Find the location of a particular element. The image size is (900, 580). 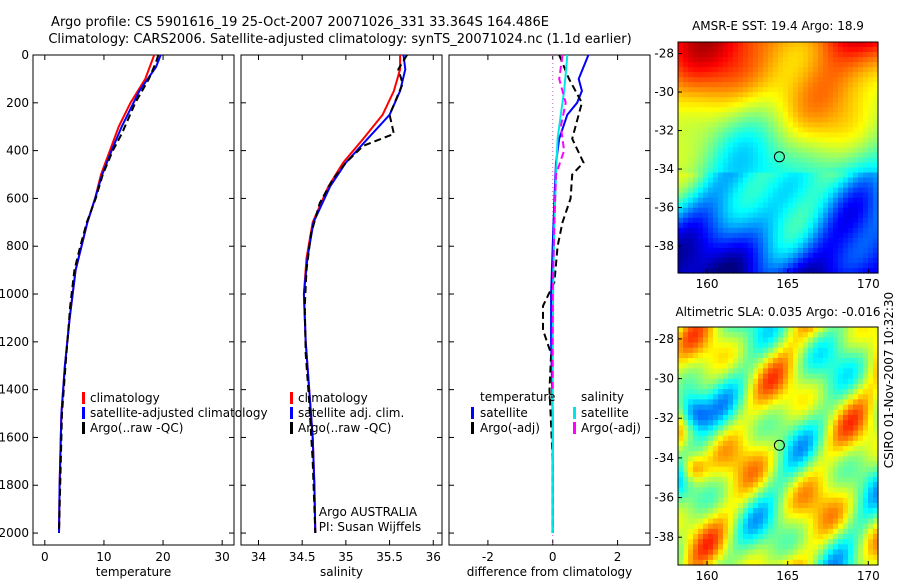

legend-title: salinity is located at coordinates (602, 397).